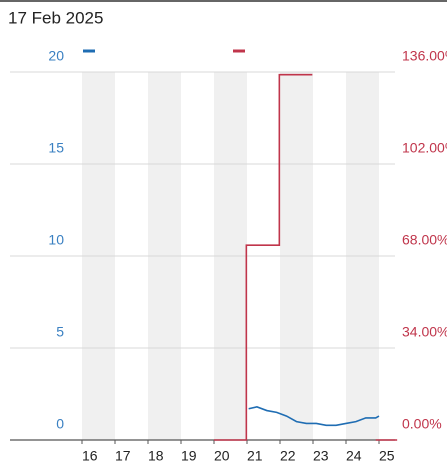  Describe the element at coordinates (321, 456) in the screenshot. I see `x-tick-label: 23` at that location.